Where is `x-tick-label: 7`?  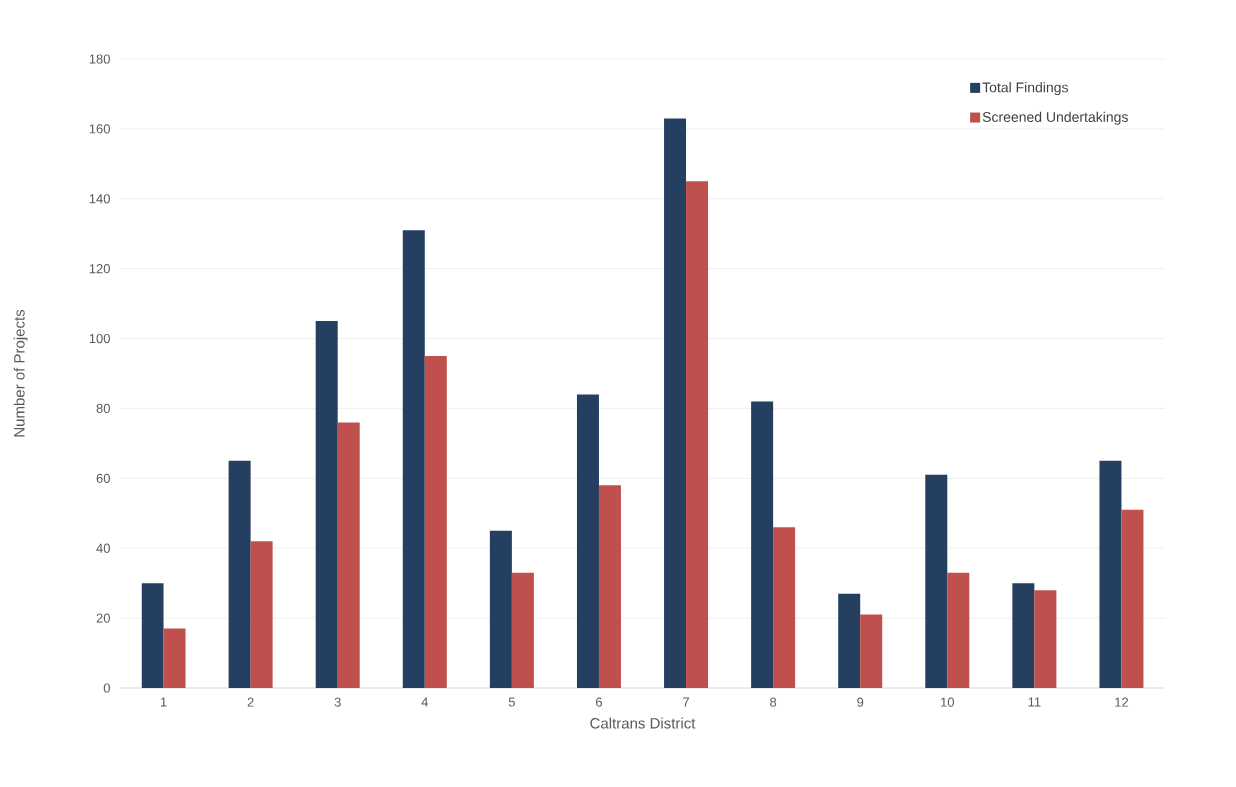
x-tick-label: 7 is located at coordinates (686, 702).